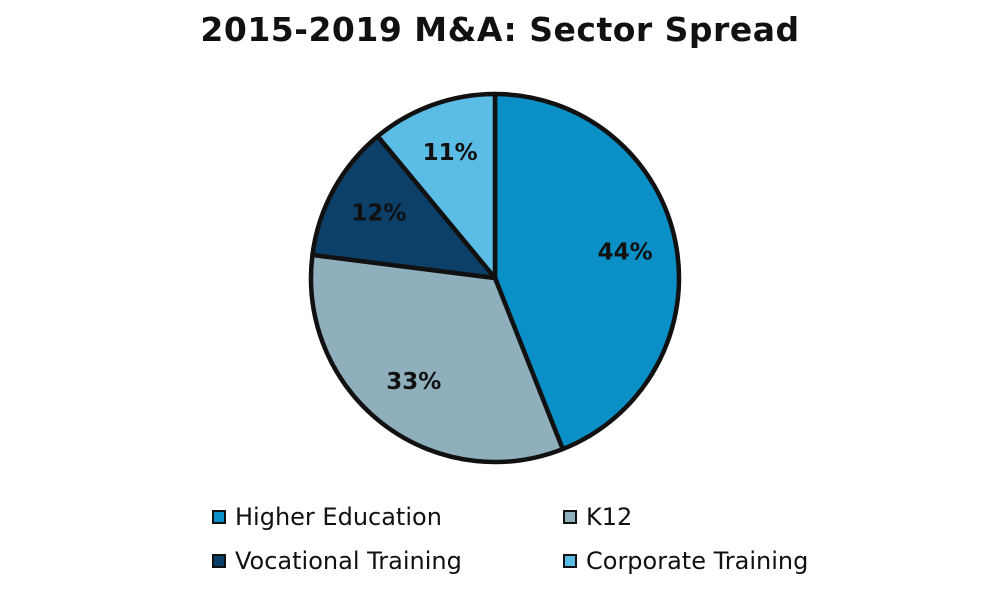 This screenshot has width=1000, height=592. What do you see at coordinates (587, 271) in the screenshot?
I see `slice-higher-education` at bounding box center [587, 271].